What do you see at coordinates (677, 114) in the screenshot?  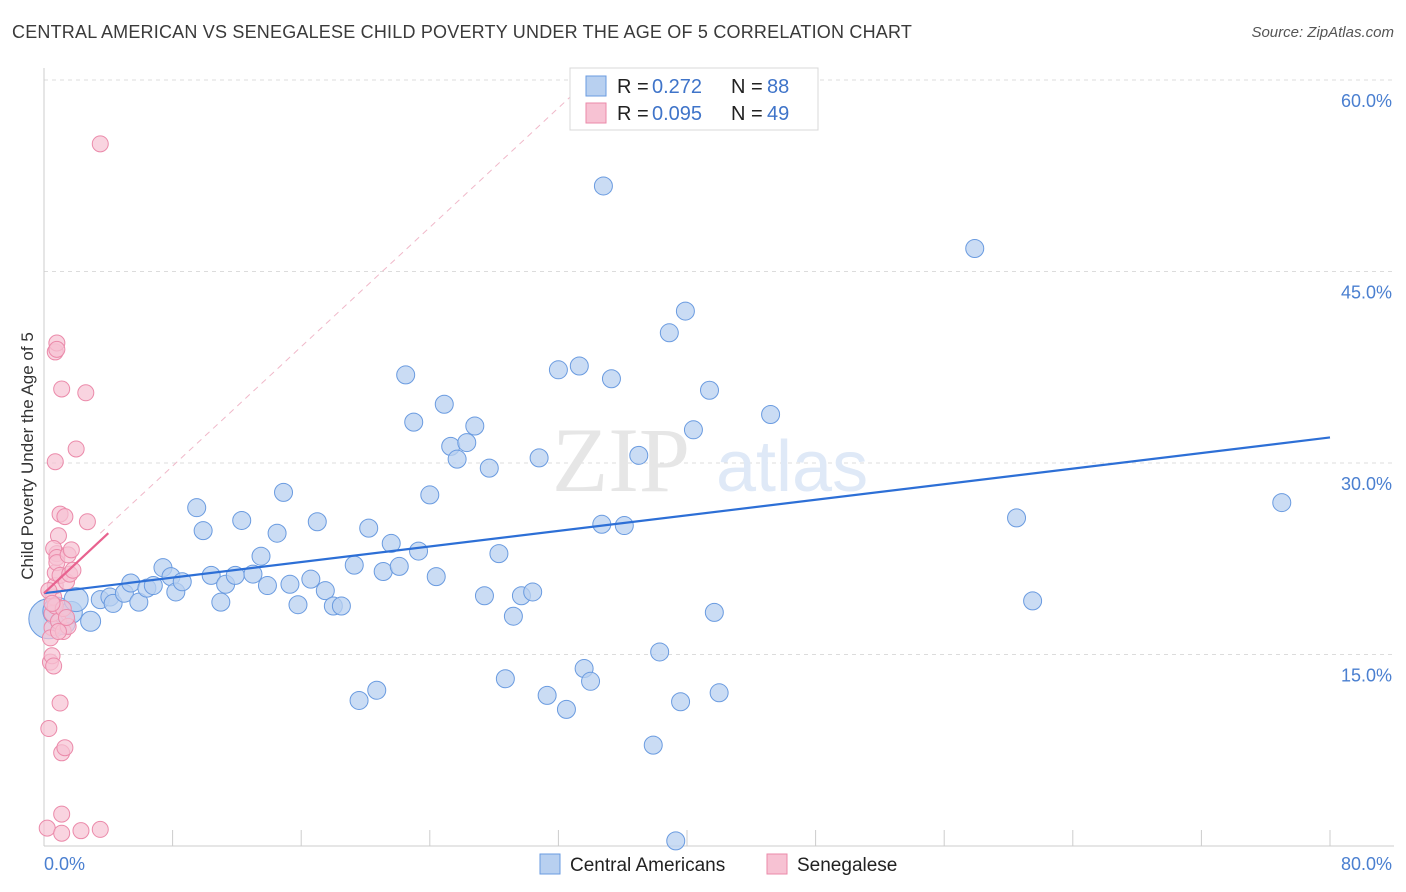 I see `legend-r-value-2: 0.095` at bounding box center [677, 114].